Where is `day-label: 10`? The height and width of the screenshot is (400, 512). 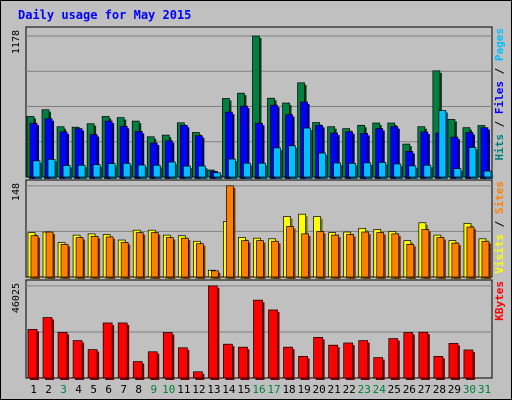 day-label: 10 is located at coordinates (168, 389).